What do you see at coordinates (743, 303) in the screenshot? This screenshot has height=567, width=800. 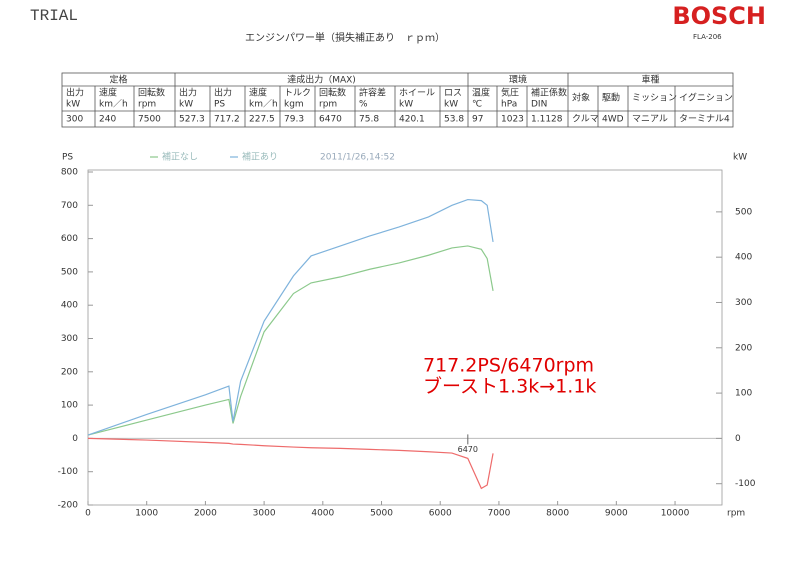 I see `y2-tick-label: 300` at bounding box center [743, 303].